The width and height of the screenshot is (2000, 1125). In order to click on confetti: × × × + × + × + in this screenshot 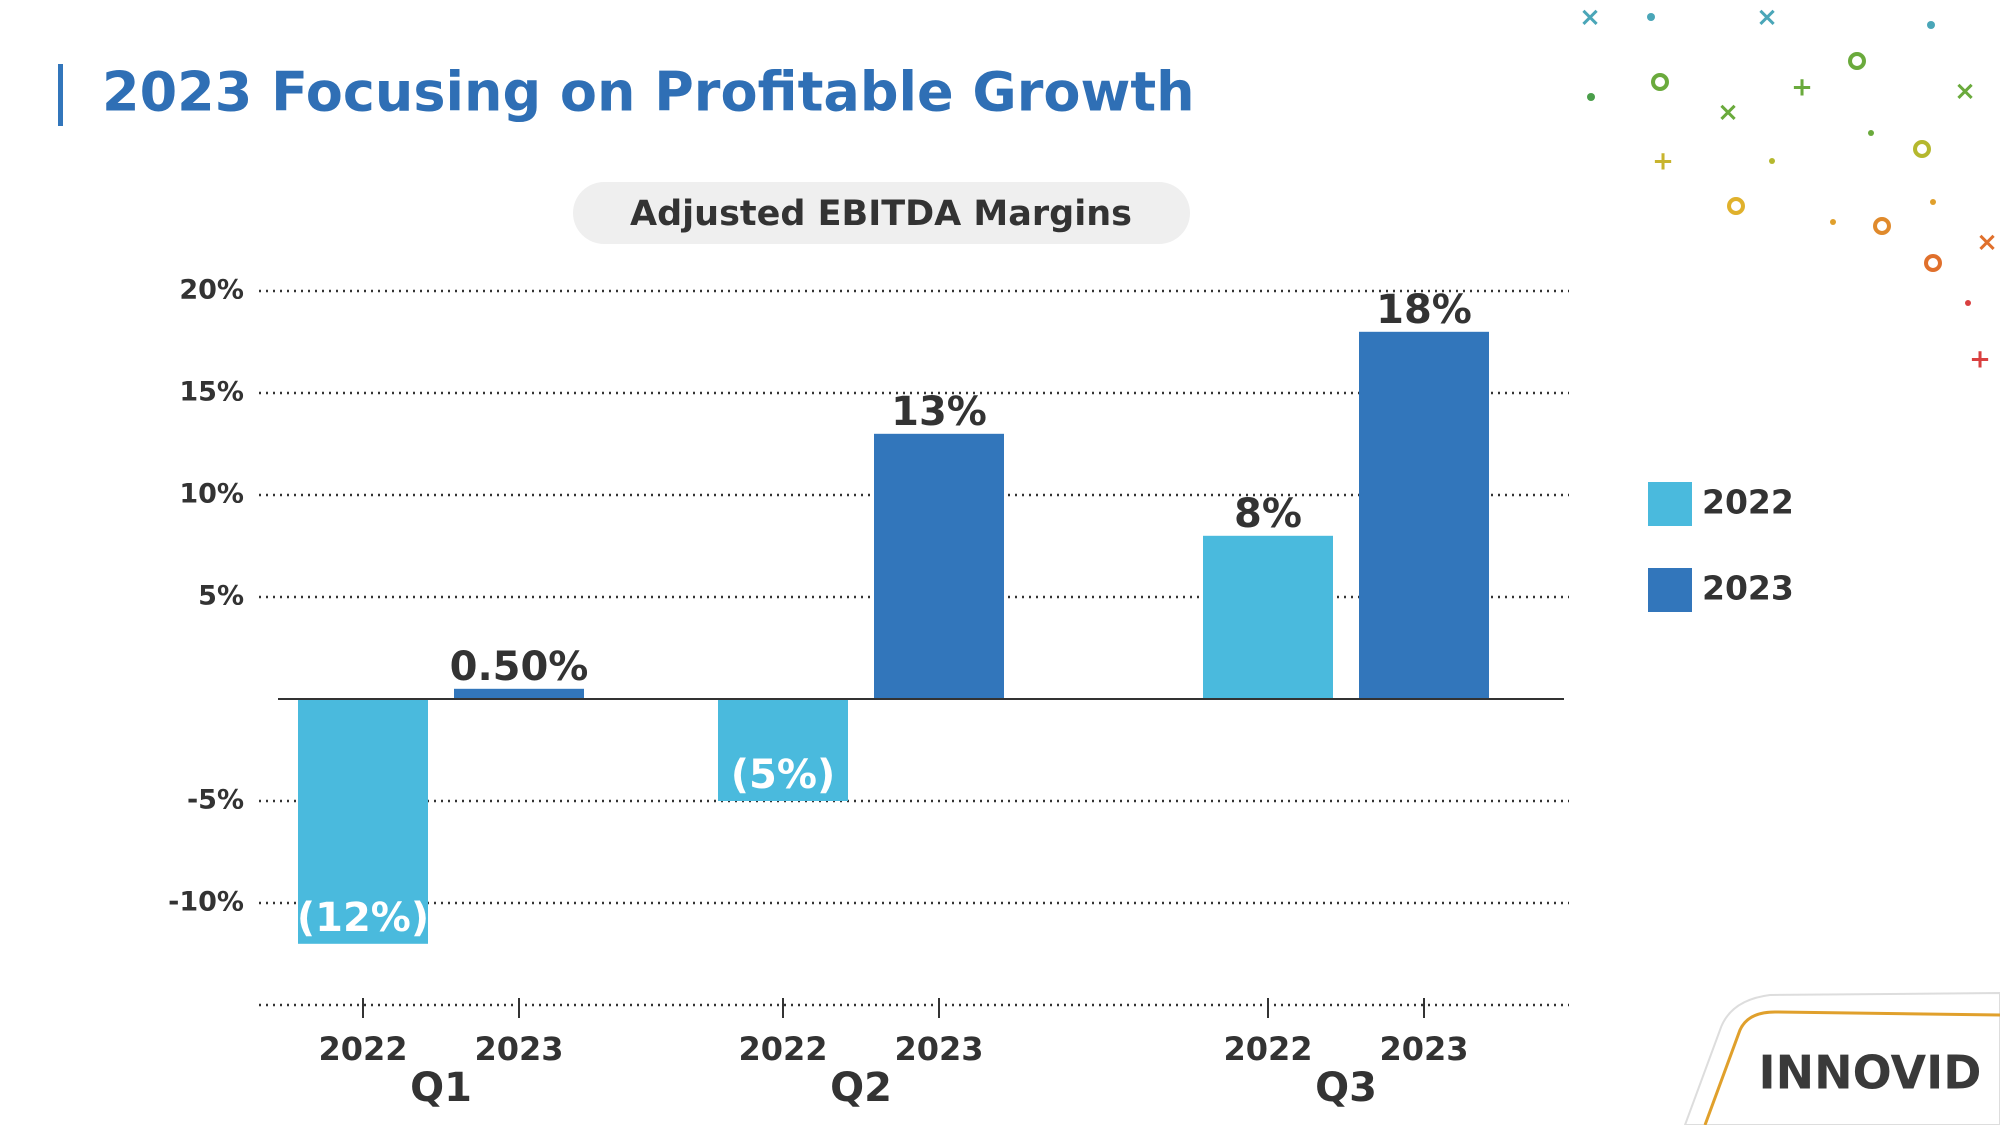, I will do `click(1788, 189)`.